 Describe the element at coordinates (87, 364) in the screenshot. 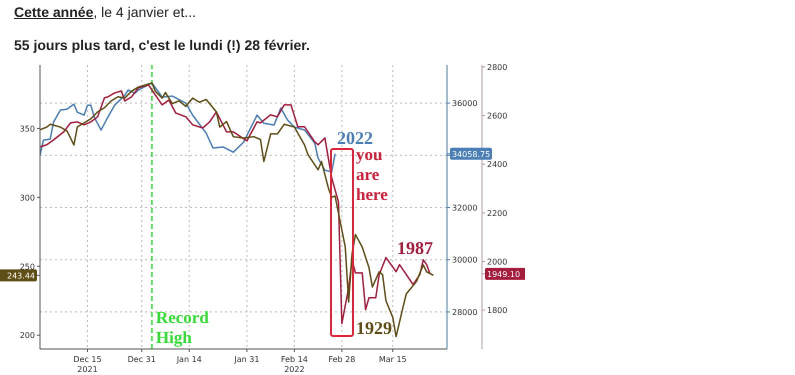

I see `x-tick-label: Dec 15 2021` at that location.